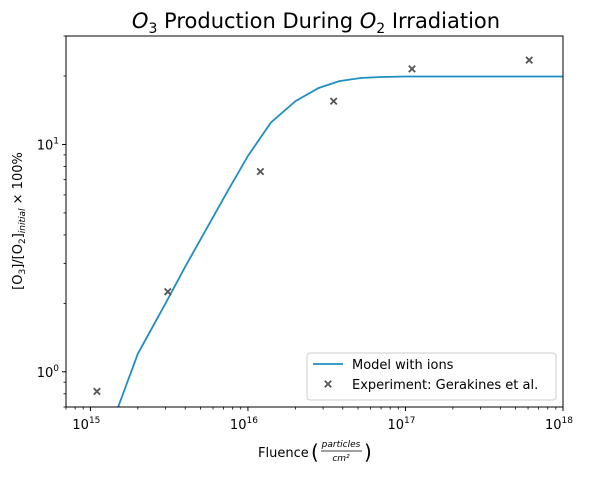 The image size is (589, 477). What do you see at coordinates (86, 424) in the screenshot?
I see `x-tick-label: 1015` at bounding box center [86, 424].